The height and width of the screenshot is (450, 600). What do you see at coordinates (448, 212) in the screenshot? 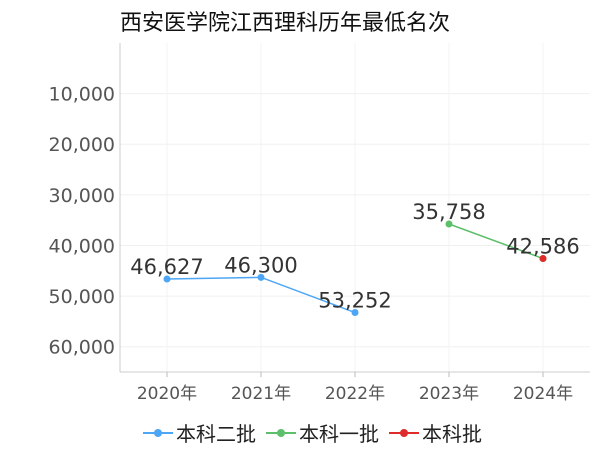
I see `data-label: 35,758` at bounding box center [448, 212].